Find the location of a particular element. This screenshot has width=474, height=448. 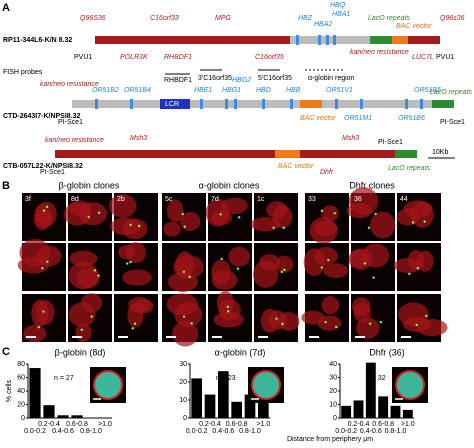

construct-label: PVU1 is located at coordinates (445, 57).